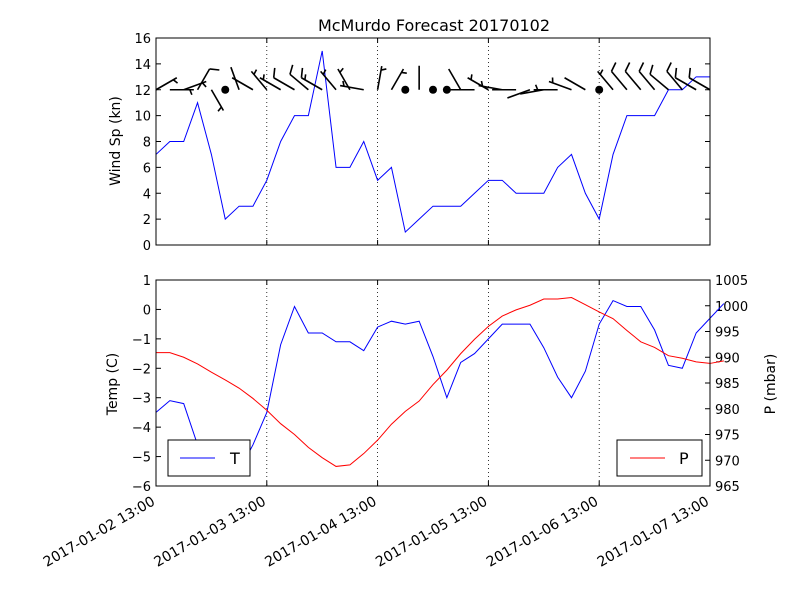 Image resolution: width=800 pixels, height=604 pixels. I want to click on pressure-ytick-label: 1005, so click(731, 281).